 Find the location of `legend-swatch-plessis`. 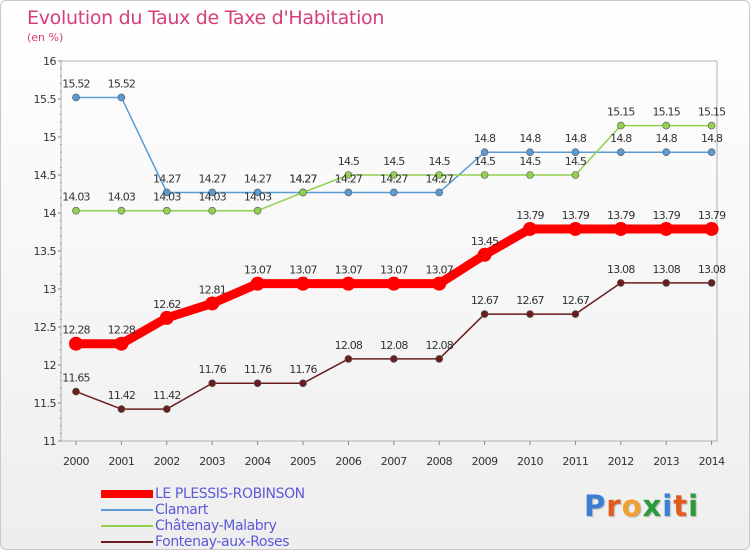

legend-swatch-plessis is located at coordinates (127, 494).